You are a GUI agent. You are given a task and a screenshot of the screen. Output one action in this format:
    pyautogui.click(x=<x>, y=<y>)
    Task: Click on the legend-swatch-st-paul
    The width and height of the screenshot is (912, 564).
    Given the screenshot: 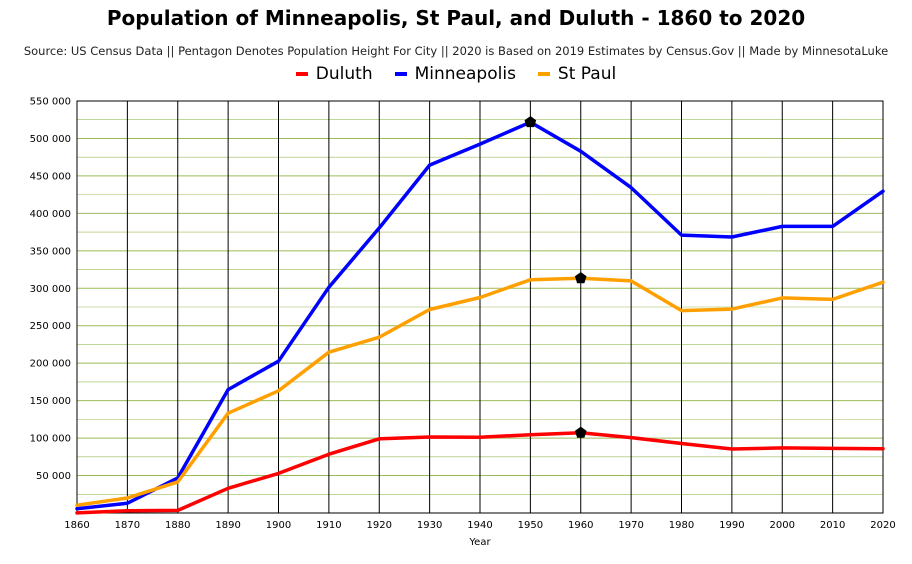 What is the action you would take?
    pyautogui.click(x=543, y=74)
    